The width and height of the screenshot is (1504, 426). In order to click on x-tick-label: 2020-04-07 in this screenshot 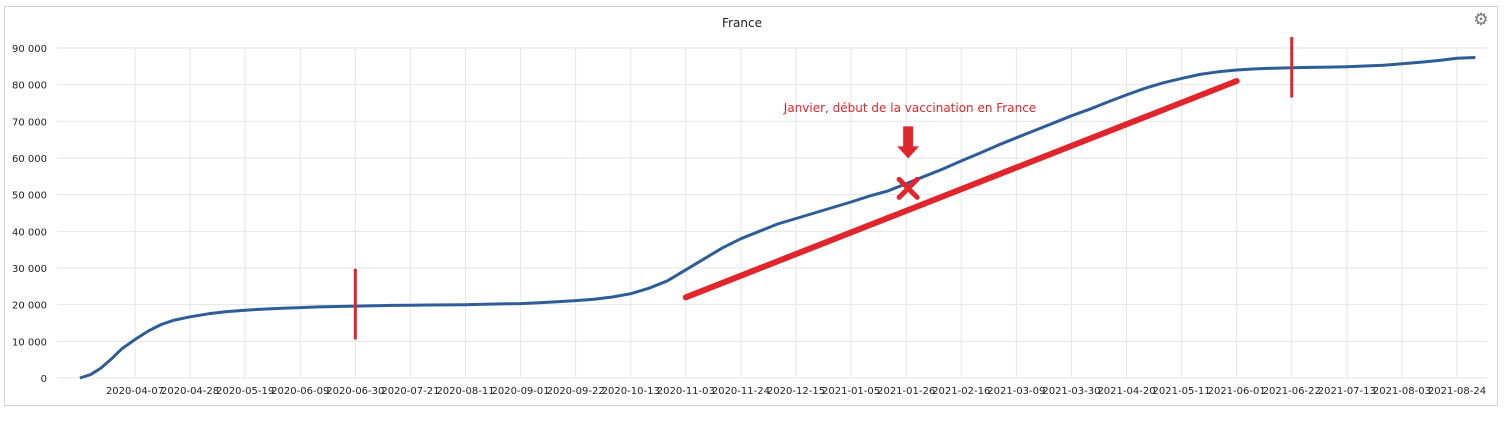, I will do `click(135, 391)`.